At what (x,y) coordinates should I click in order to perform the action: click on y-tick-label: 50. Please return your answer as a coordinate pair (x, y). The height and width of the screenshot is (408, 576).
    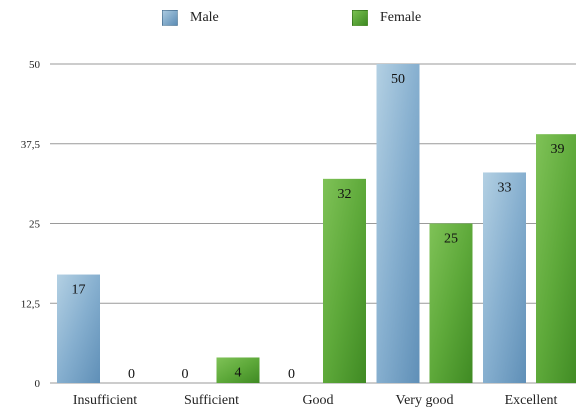
    Looking at the image, I should click on (35, 65).